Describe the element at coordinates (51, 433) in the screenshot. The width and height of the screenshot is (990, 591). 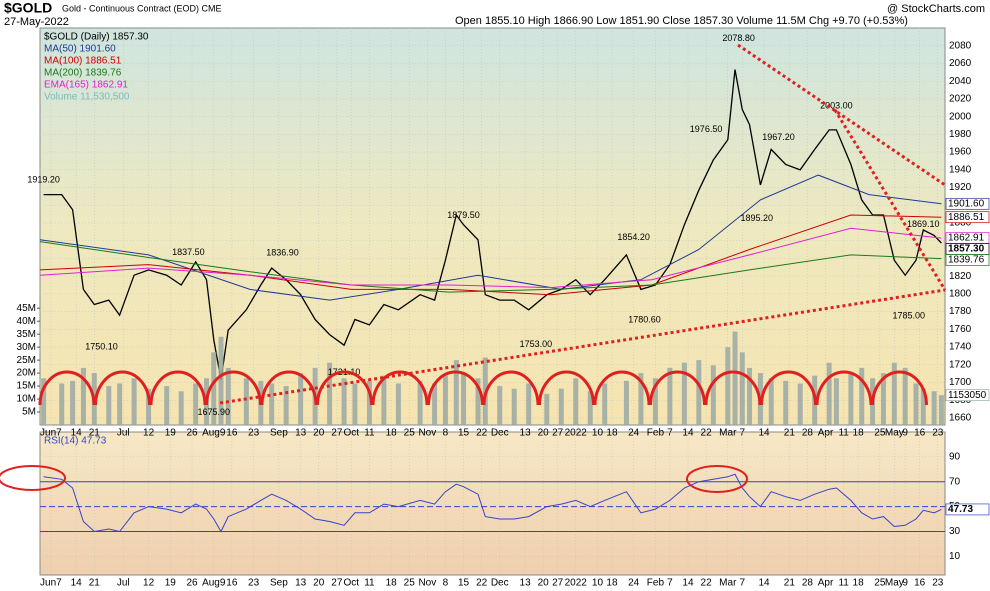
I see `x-tick-label: Jun7` at that location.